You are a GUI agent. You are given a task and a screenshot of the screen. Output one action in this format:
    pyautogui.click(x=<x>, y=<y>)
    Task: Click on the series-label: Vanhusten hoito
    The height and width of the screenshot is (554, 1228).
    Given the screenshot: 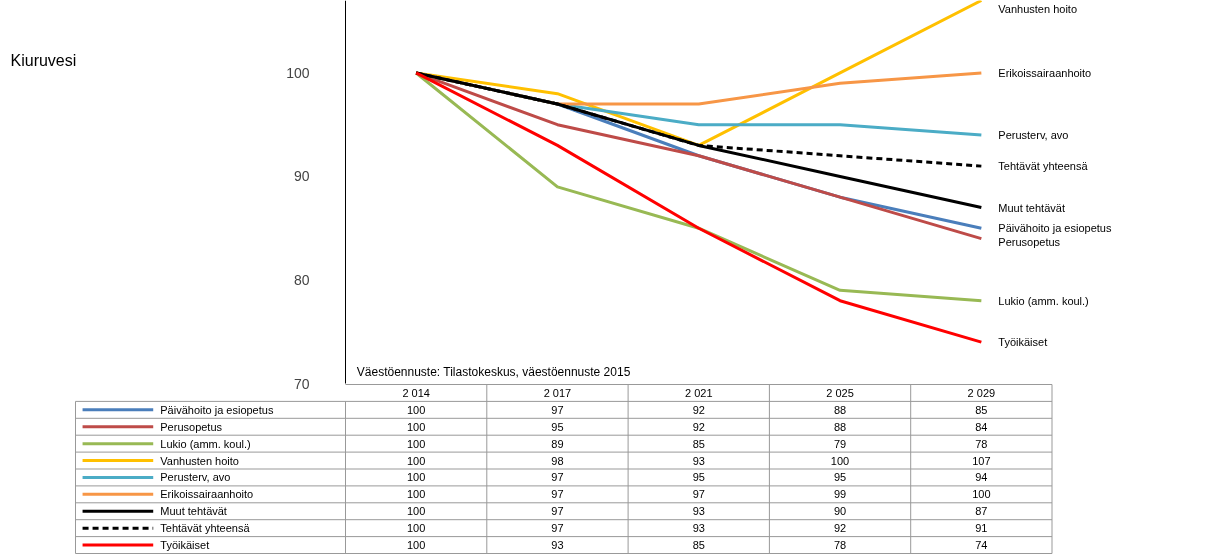 What is the action you would take?
    pyautogui.click(x=1038, y=8)
    